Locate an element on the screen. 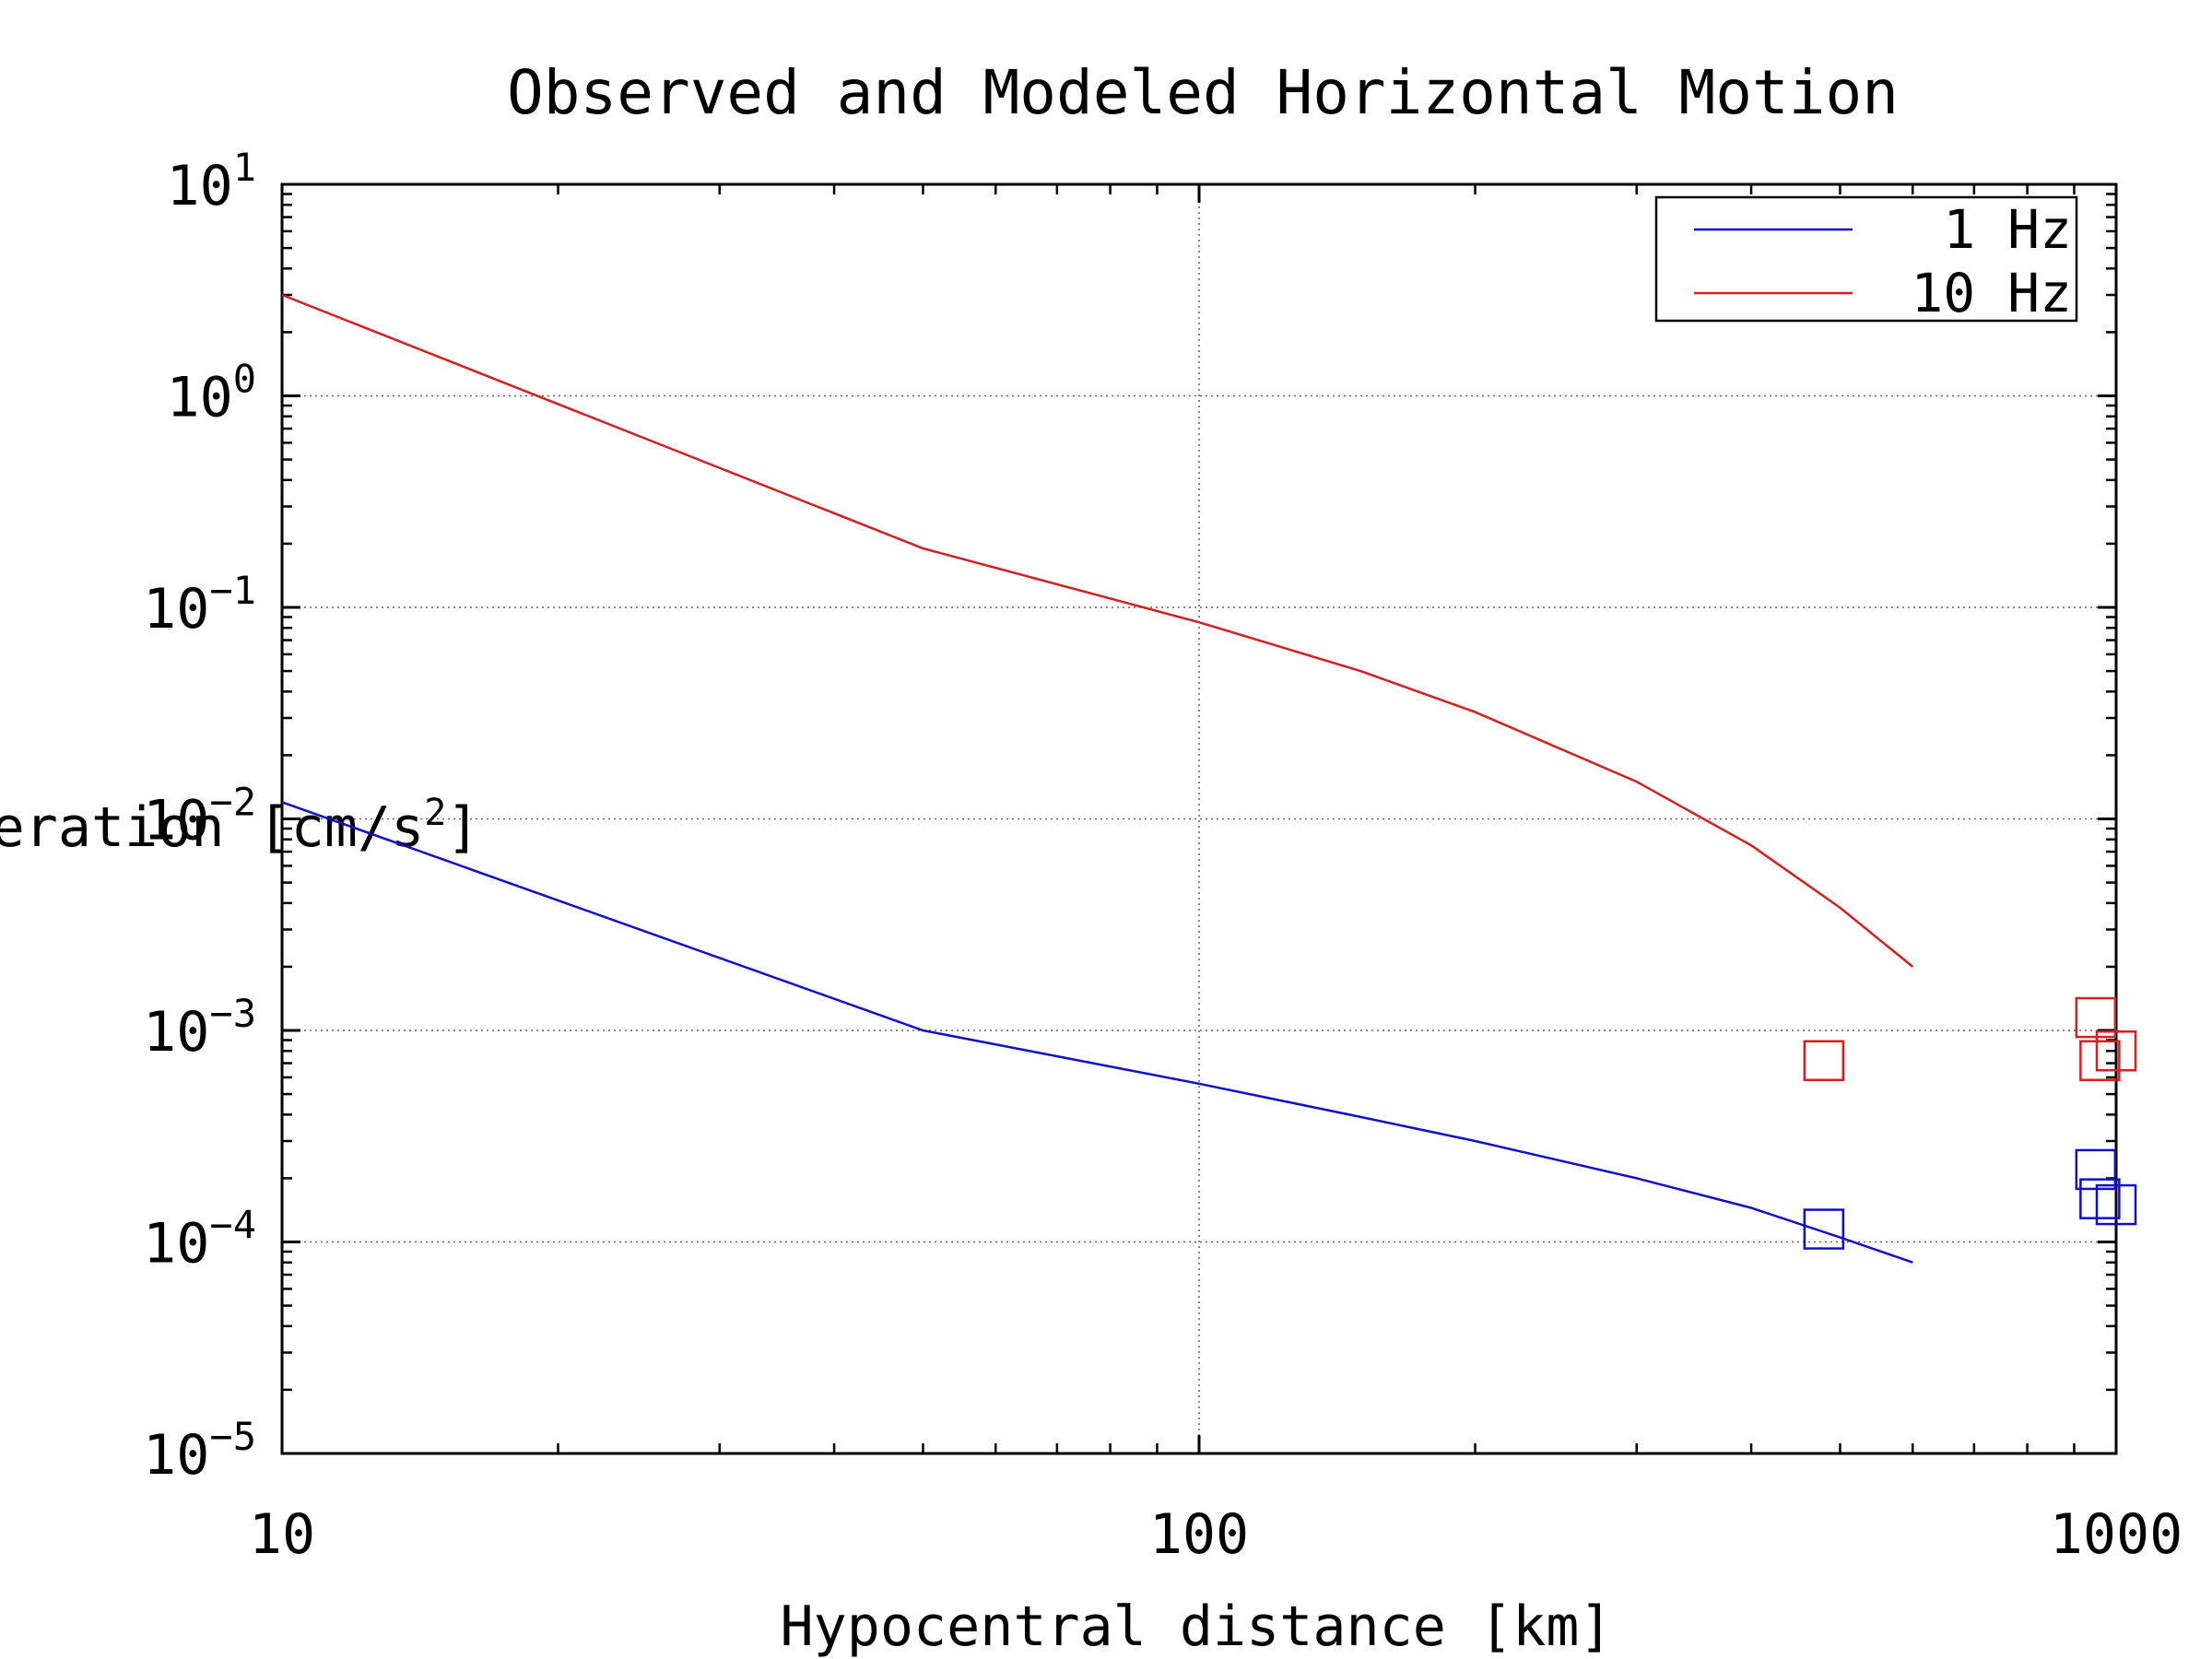 Image resolution: width=2212 pixels, height=1659 pixels. y-tick-label: 10¹ is located at coordinates (211, 181).